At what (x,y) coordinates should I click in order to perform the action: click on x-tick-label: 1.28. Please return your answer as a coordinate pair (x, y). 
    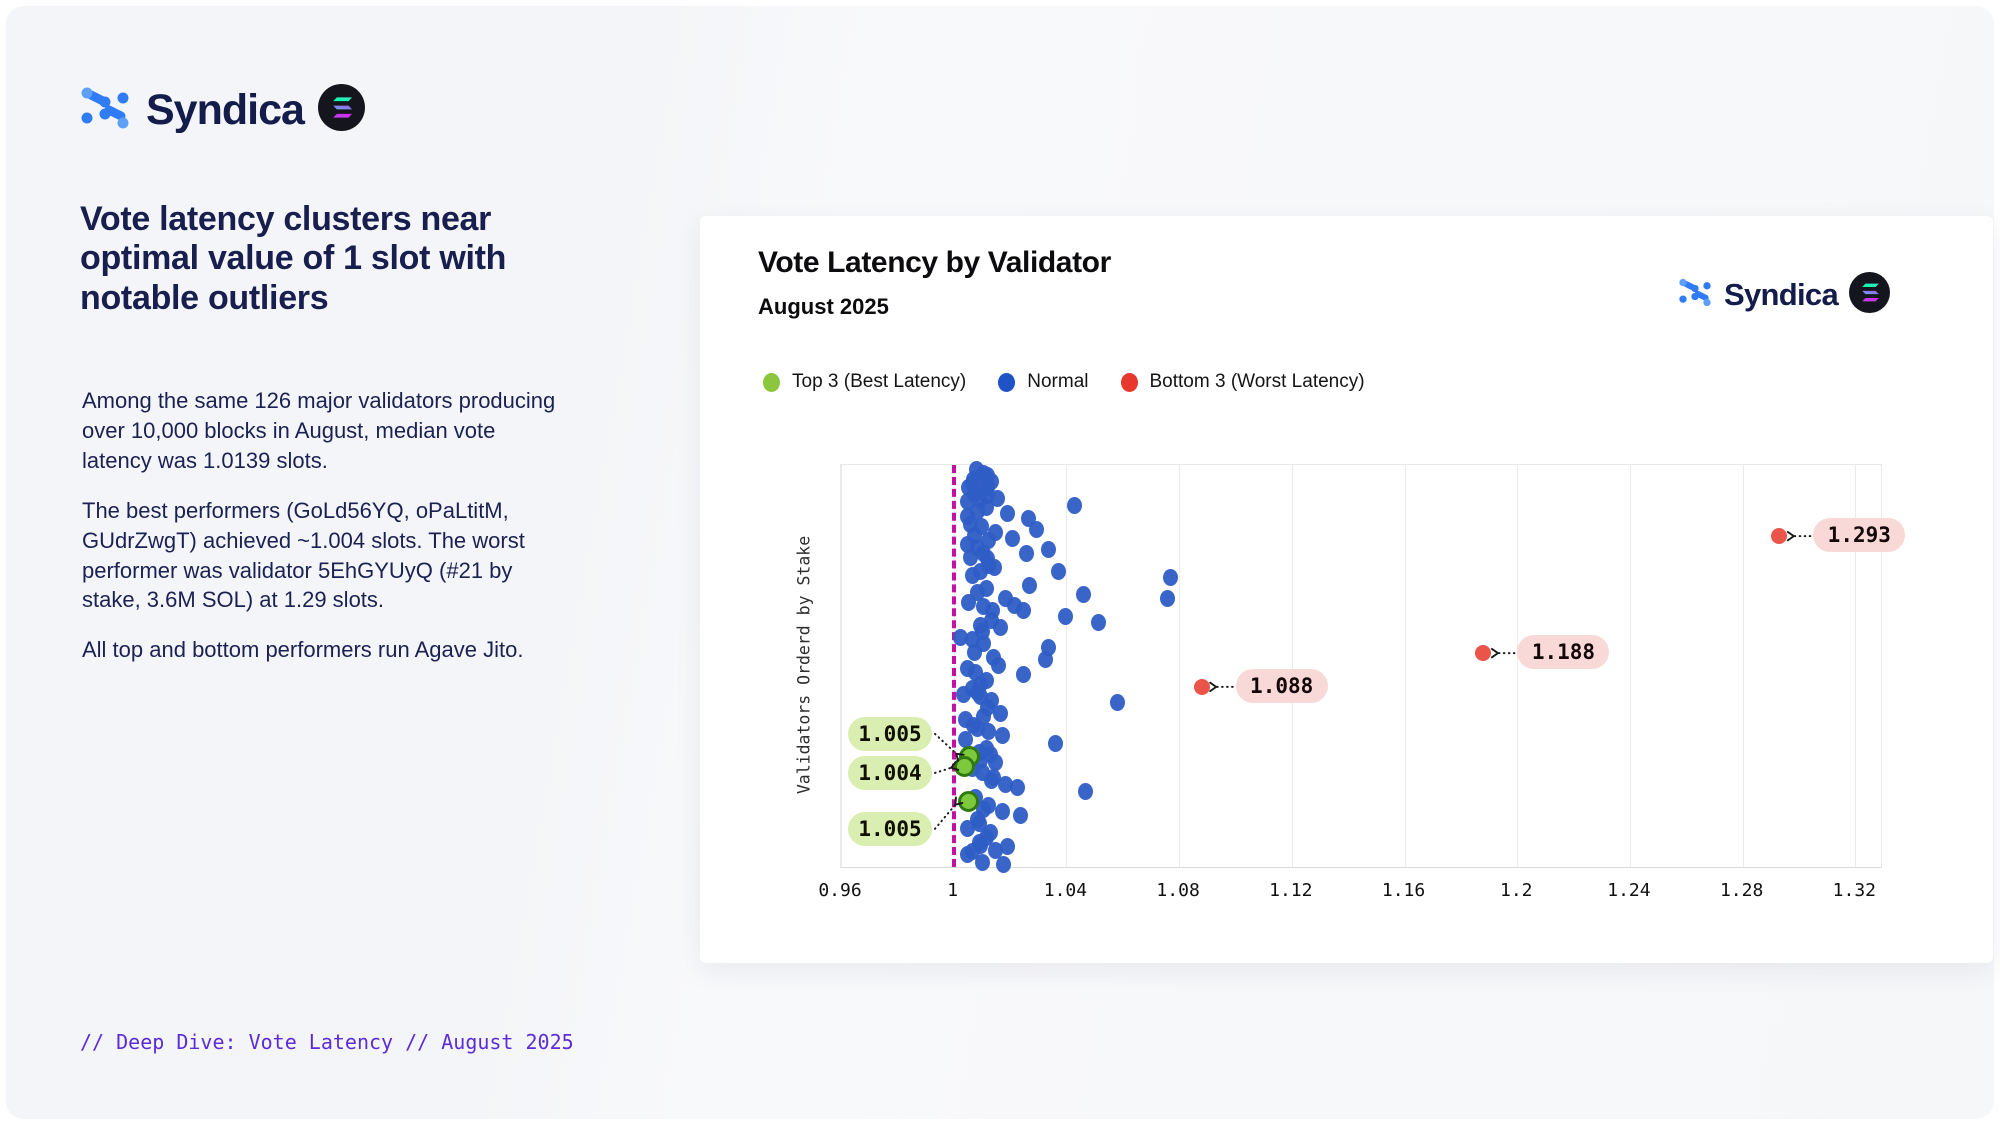
    Looking at the image, I should click on (1741, 890).